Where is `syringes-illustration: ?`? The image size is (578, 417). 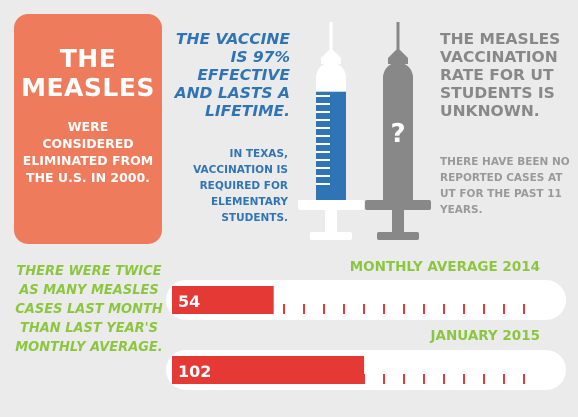
syringes-illustration: ? is located at coordinates (364, 131).